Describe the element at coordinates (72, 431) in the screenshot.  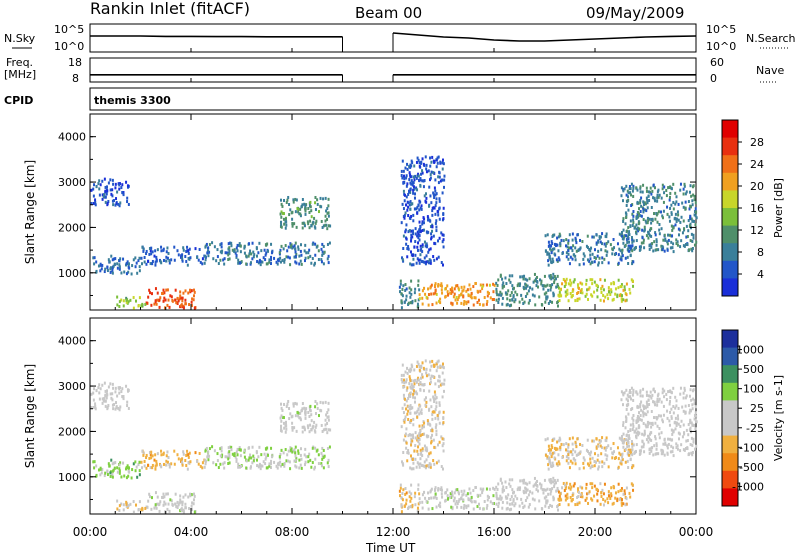
I see `velocity-ytick-label: 2000` at that location.